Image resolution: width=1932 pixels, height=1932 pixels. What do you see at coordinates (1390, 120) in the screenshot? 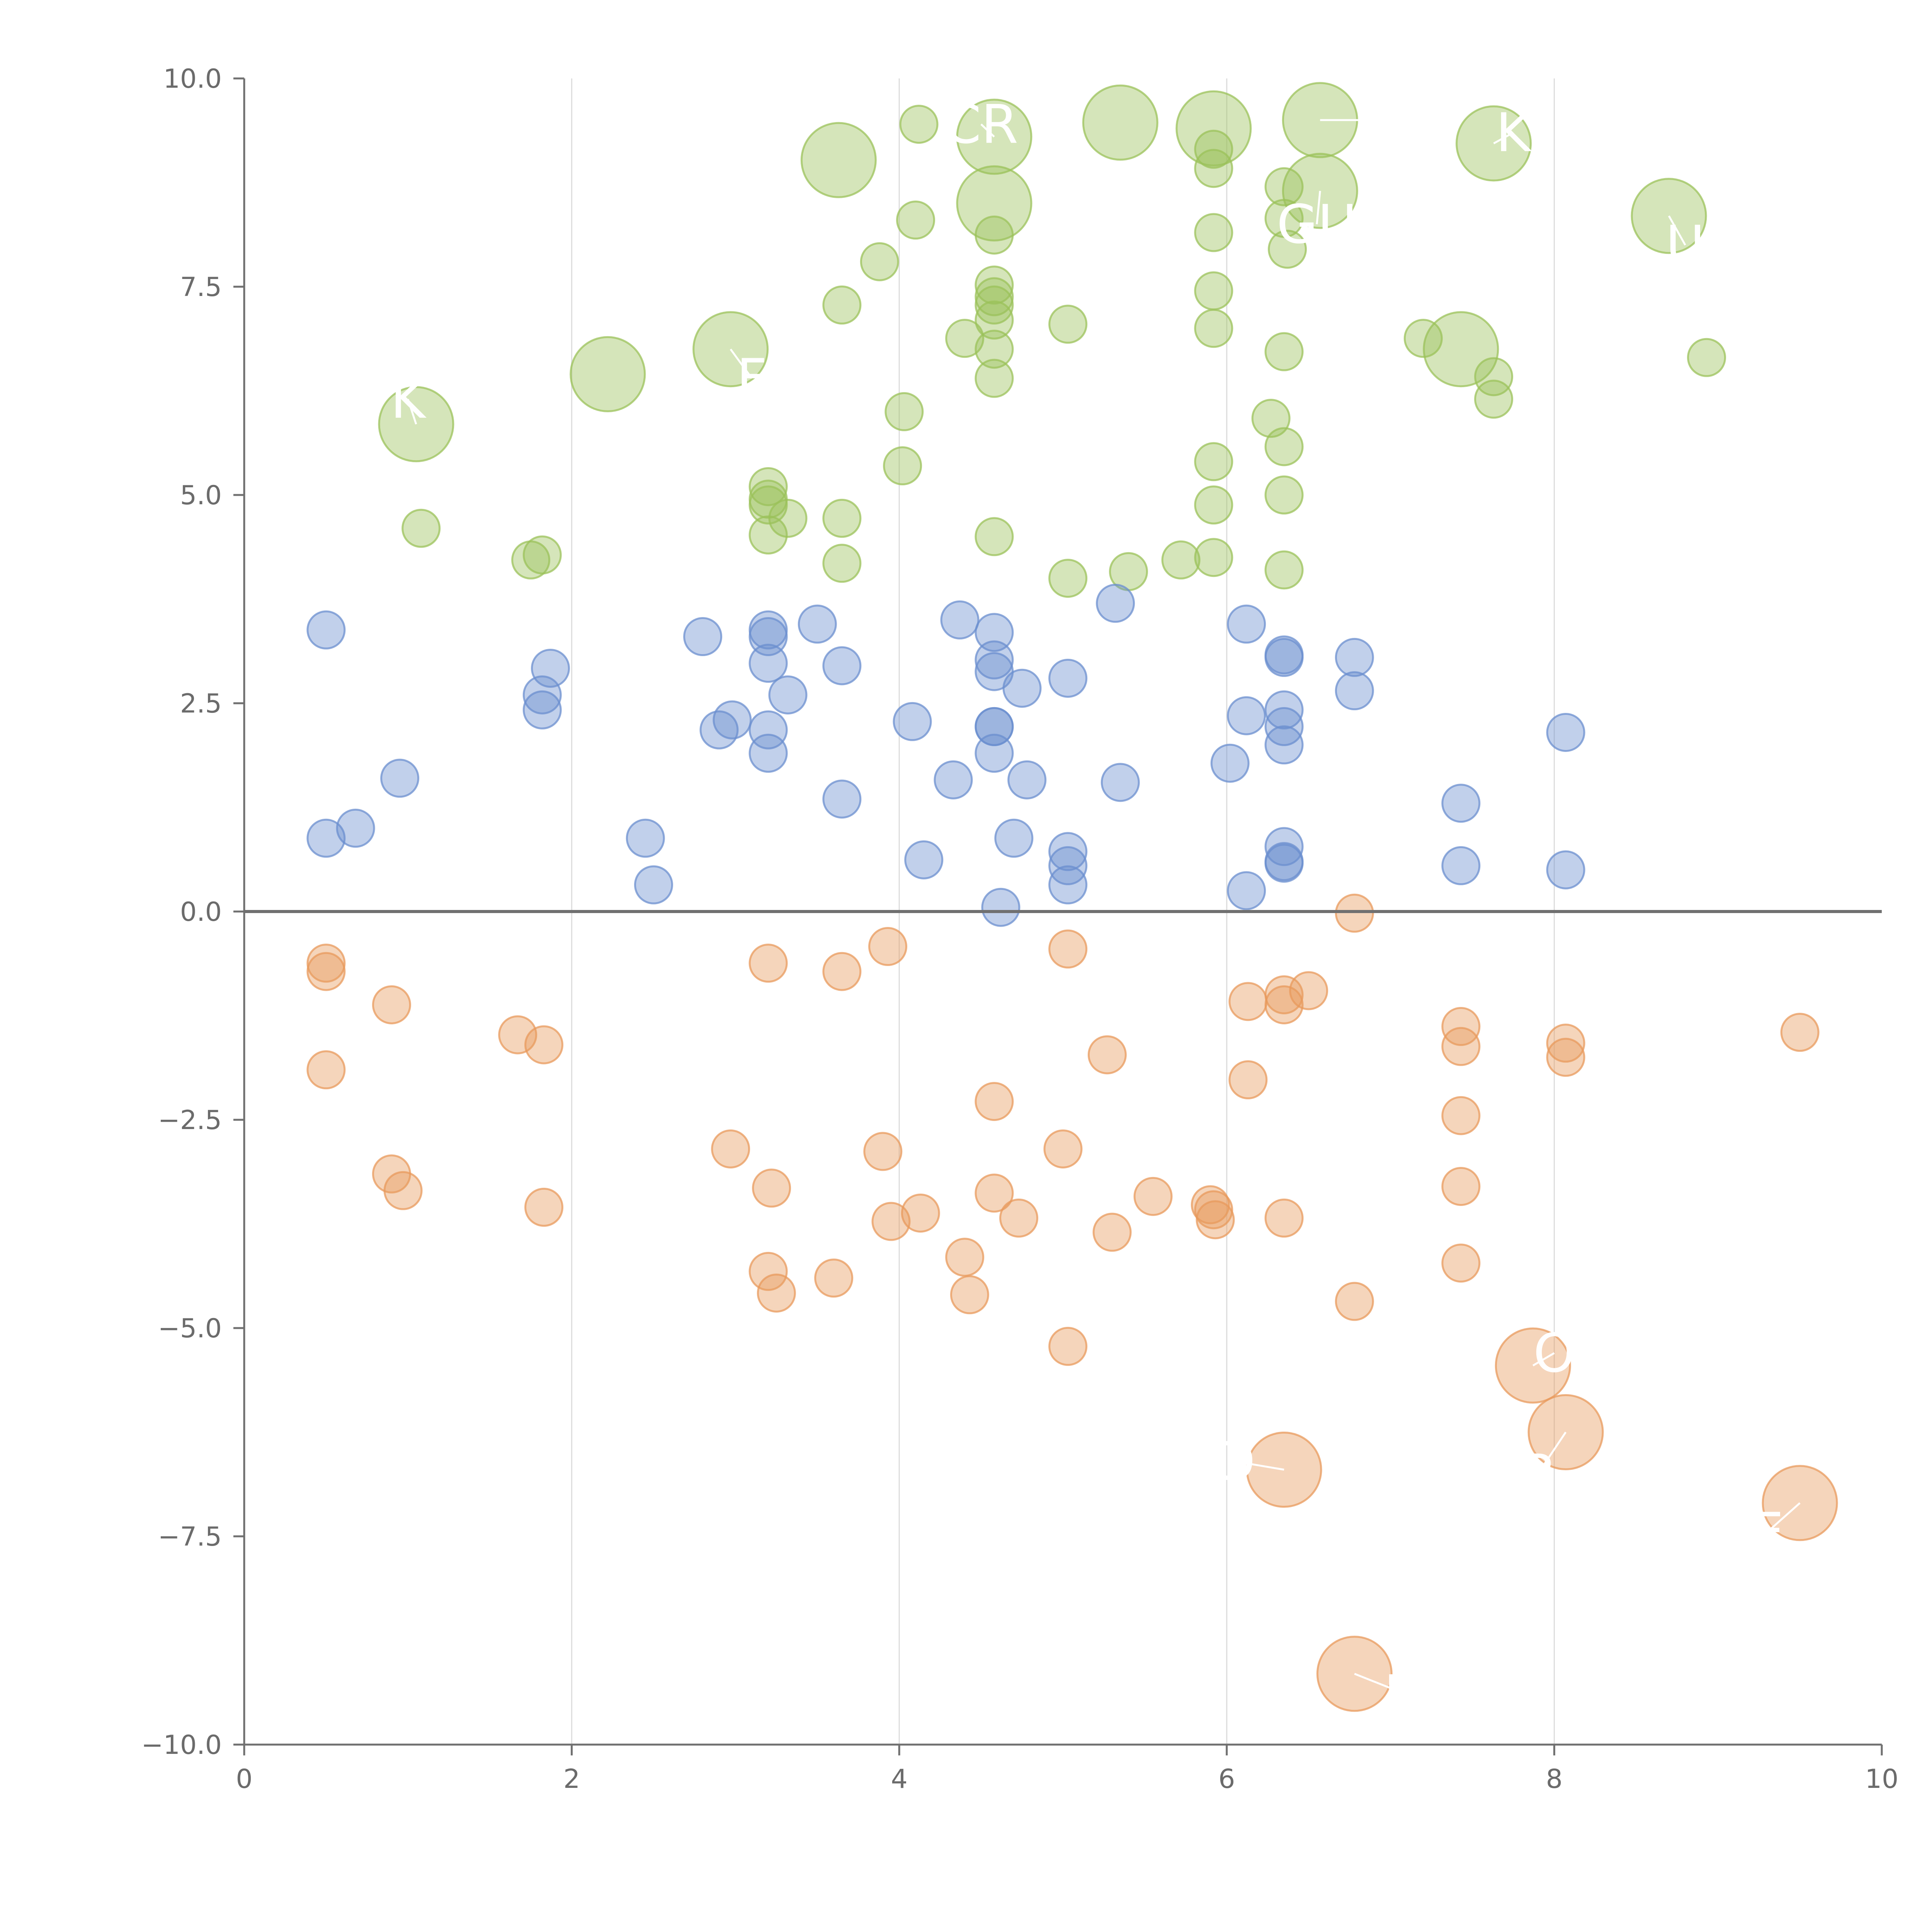
I see `point-label-4: I` at bounding box center [1390, 120].